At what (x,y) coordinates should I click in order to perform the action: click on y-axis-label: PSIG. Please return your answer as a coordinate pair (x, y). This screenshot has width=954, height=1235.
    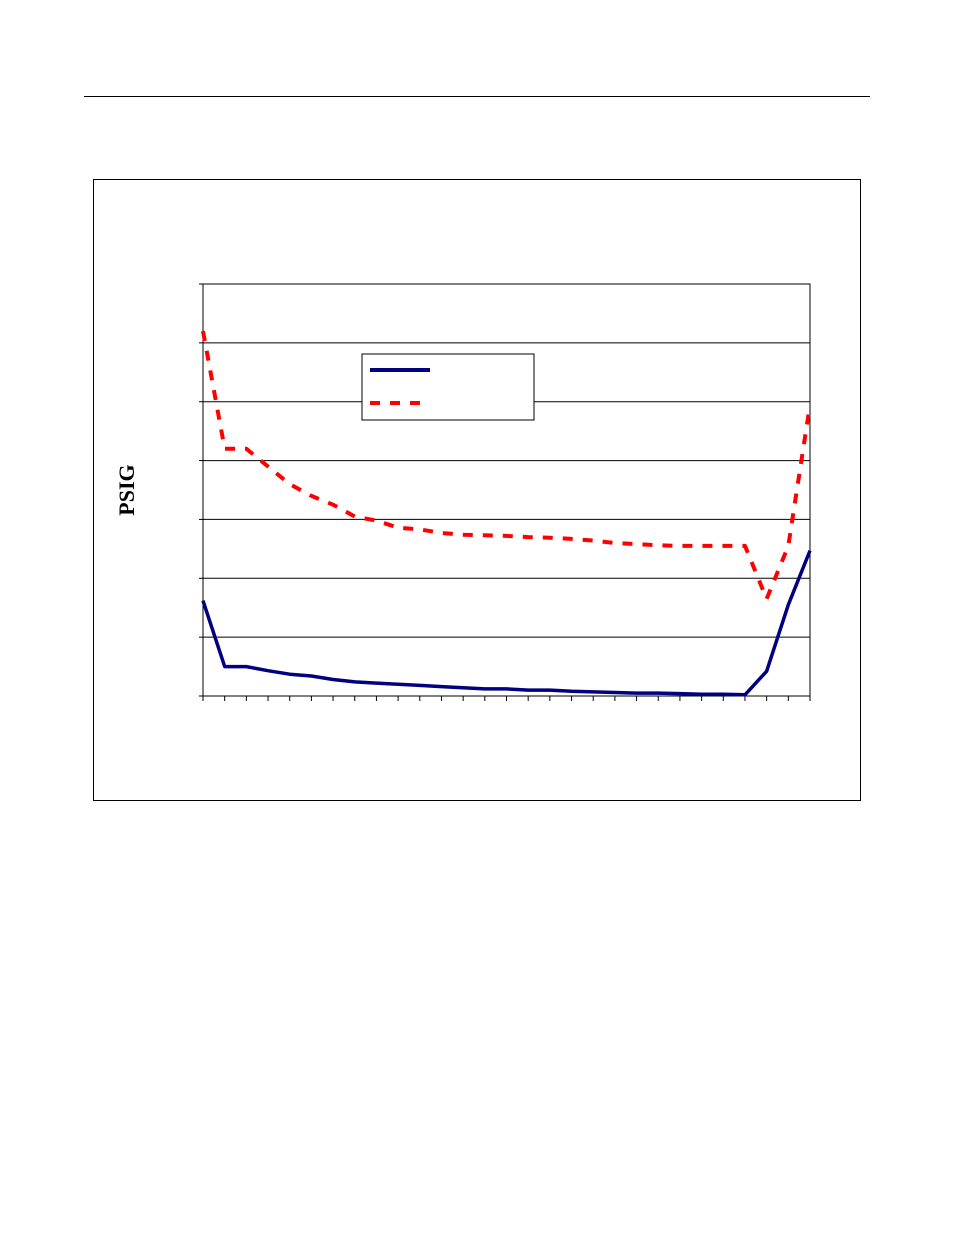
    Looking at the image, I should click on (126, 489).